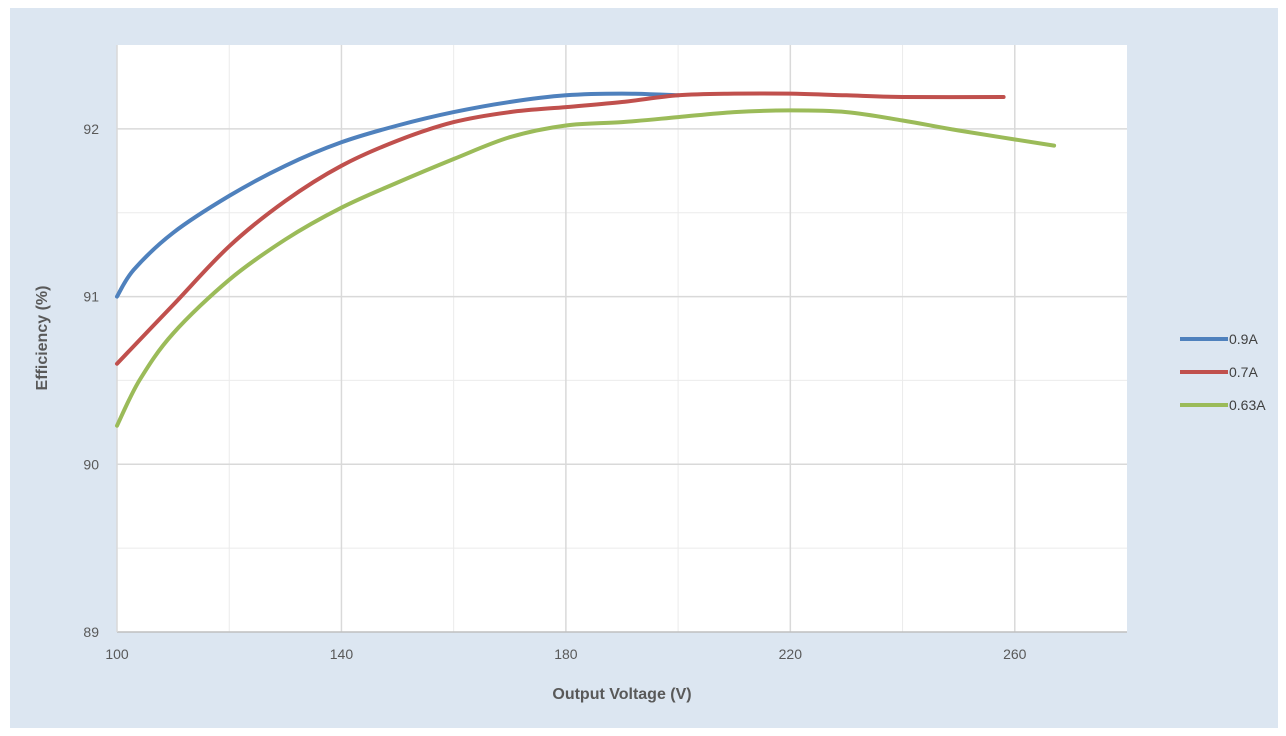  I want to click on x-axis-title: Output Voltage (V), so click(621, 694).